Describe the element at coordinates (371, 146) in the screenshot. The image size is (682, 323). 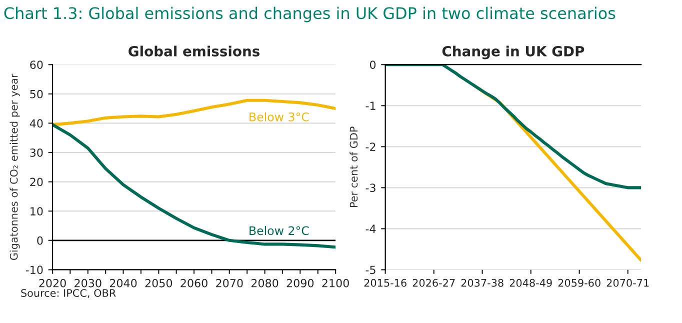
I see `y-tick-label: -2` at that location.